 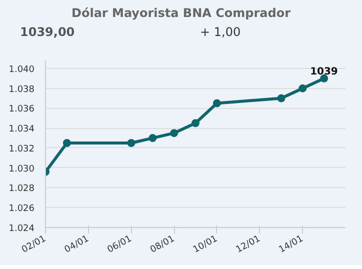 I want to click on chart-title: Dólar Mayorista BNA Comprador, so click(x=181, y=13).